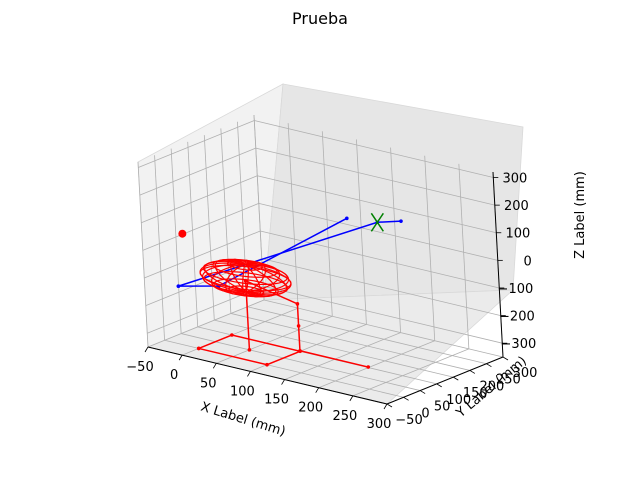 The width and height of the screenshot is (640, 480). I want to click on y-tick-label: 200, so click(491, 386).